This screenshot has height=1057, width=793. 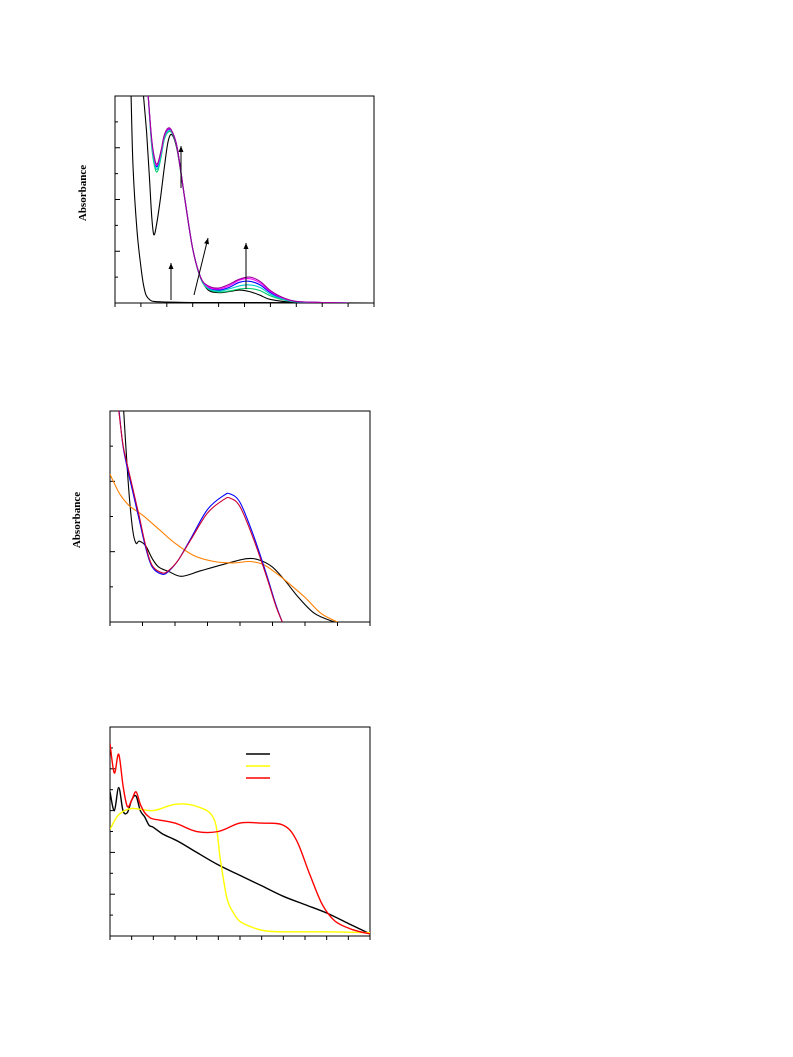 I want to click on absorbance-spectra-chart-middle: Absorbance, so click(x=221, y=518).